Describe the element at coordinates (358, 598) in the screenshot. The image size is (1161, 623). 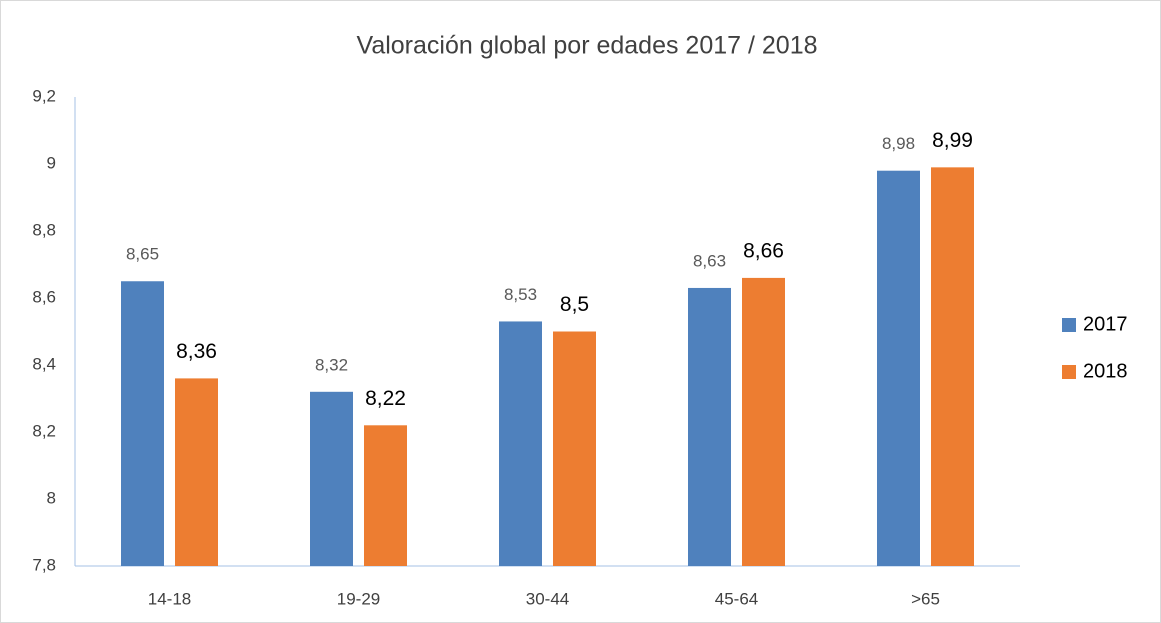
I see `x-tick-label: 19-29` at that location.